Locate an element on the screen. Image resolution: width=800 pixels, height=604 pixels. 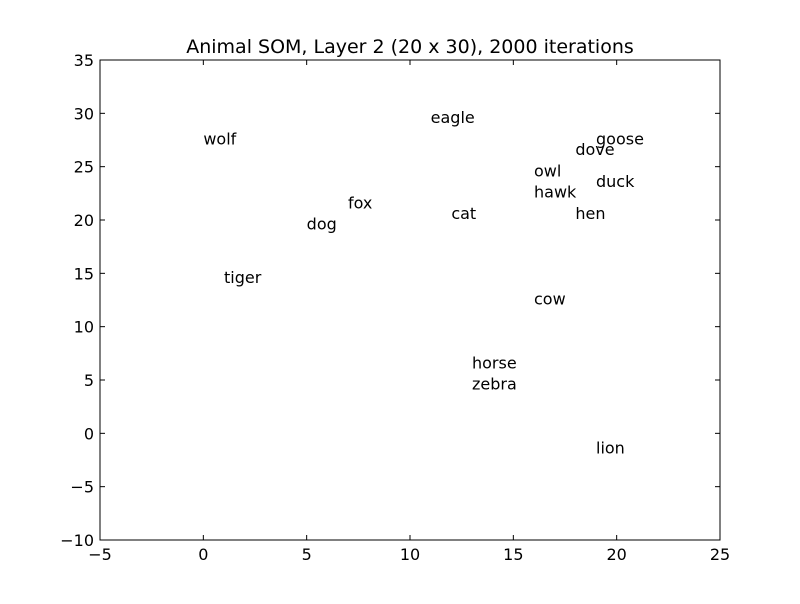
x-tick-label: 20 is located at coordinates (616, 554).